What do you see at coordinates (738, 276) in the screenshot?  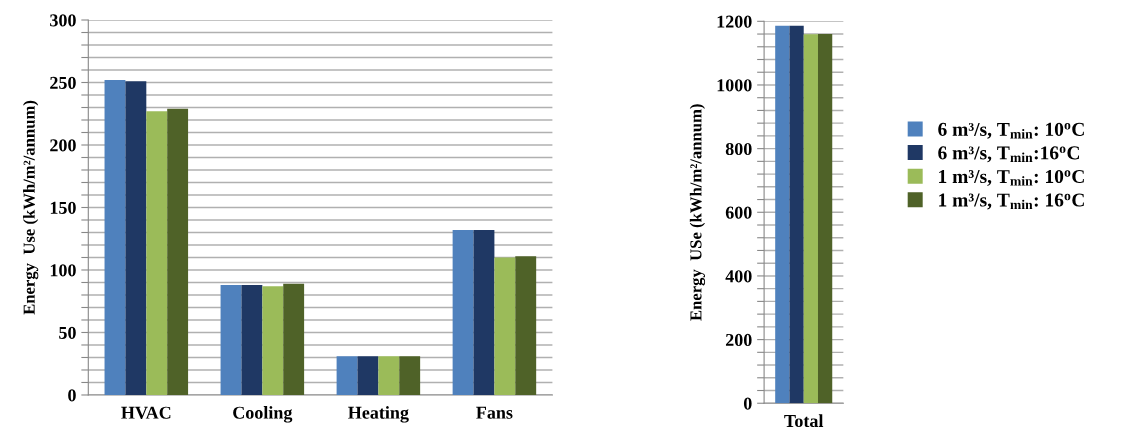 I see `y-tick-label: 400` at bounding box center [738, 276].